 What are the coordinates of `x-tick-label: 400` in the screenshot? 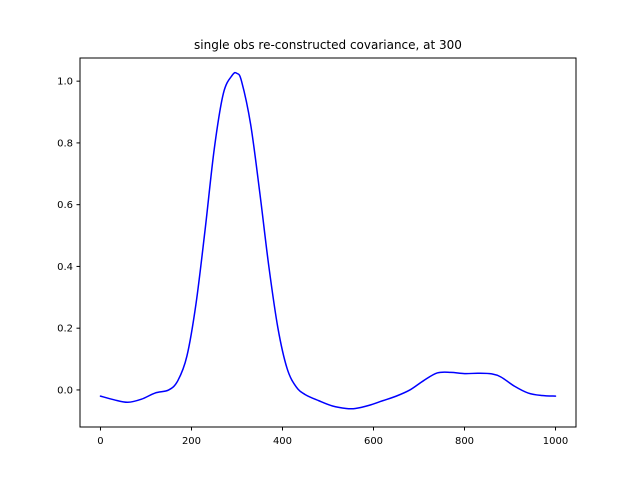 It's located at (282, 441).